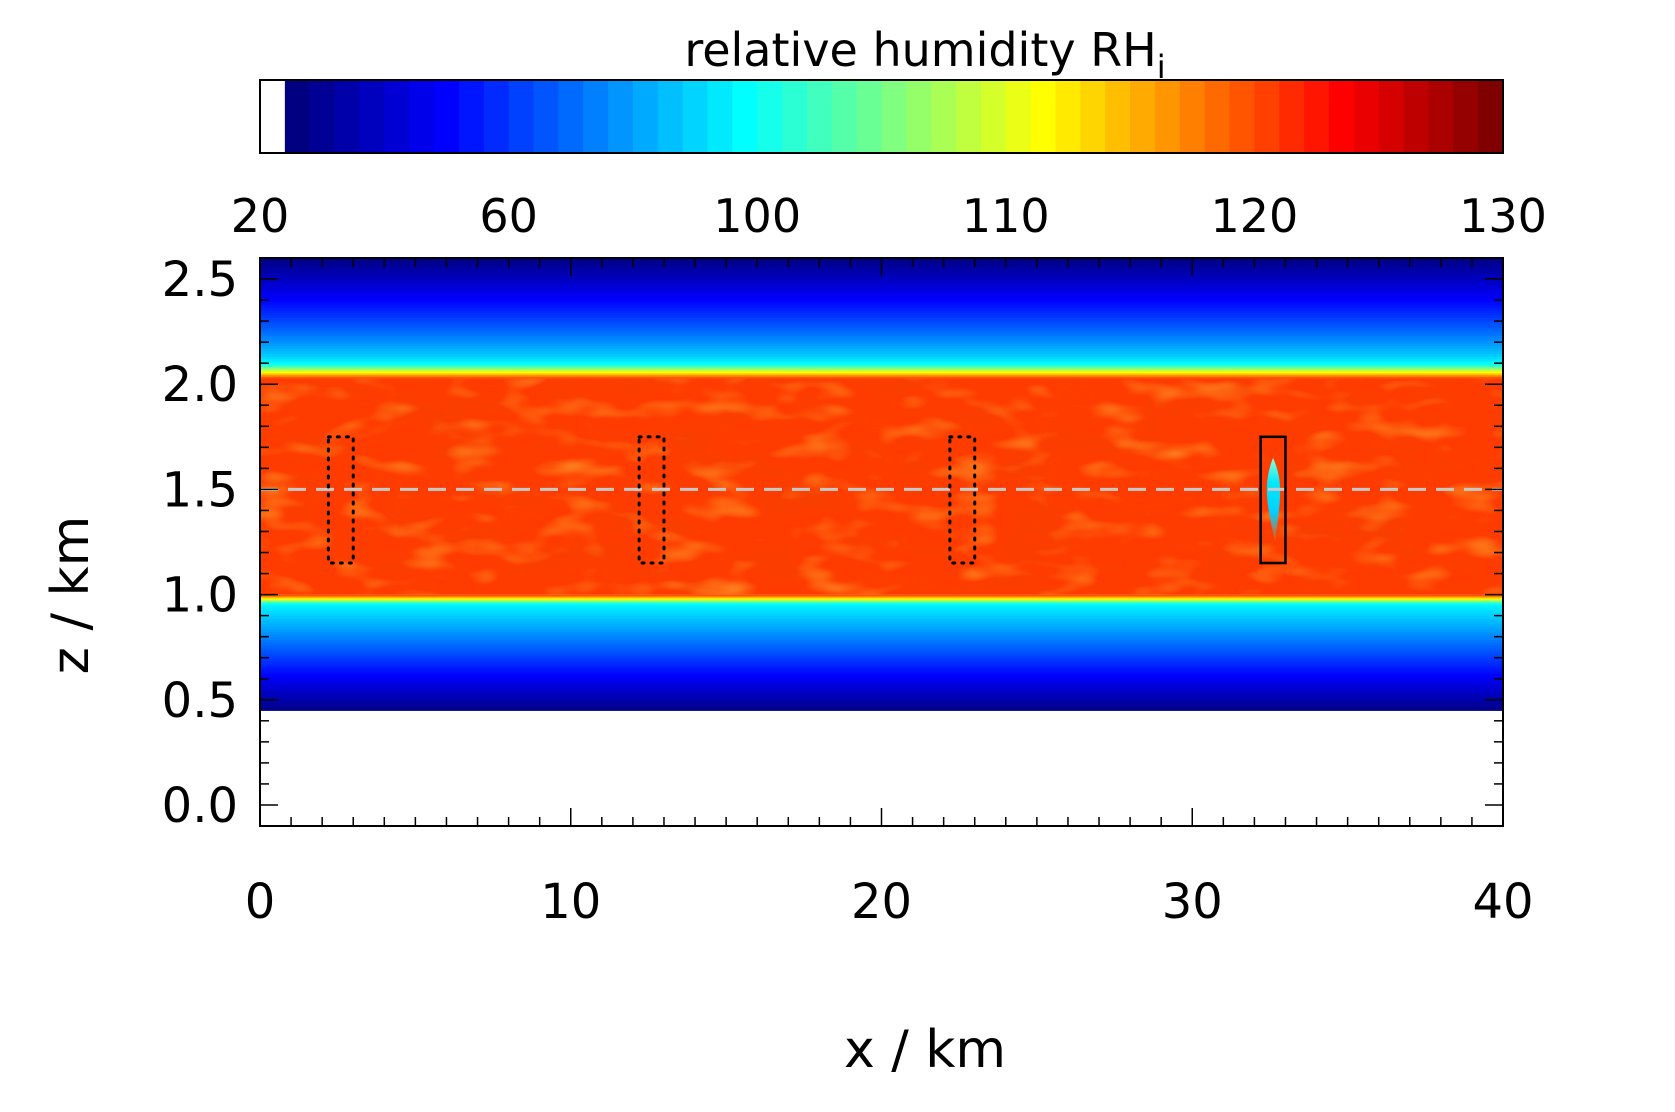  What do you see at coordinates (1254, 216) in the screenshot?
I see `colorbar-tick-label: 120` at bounding box center [1254, 216].